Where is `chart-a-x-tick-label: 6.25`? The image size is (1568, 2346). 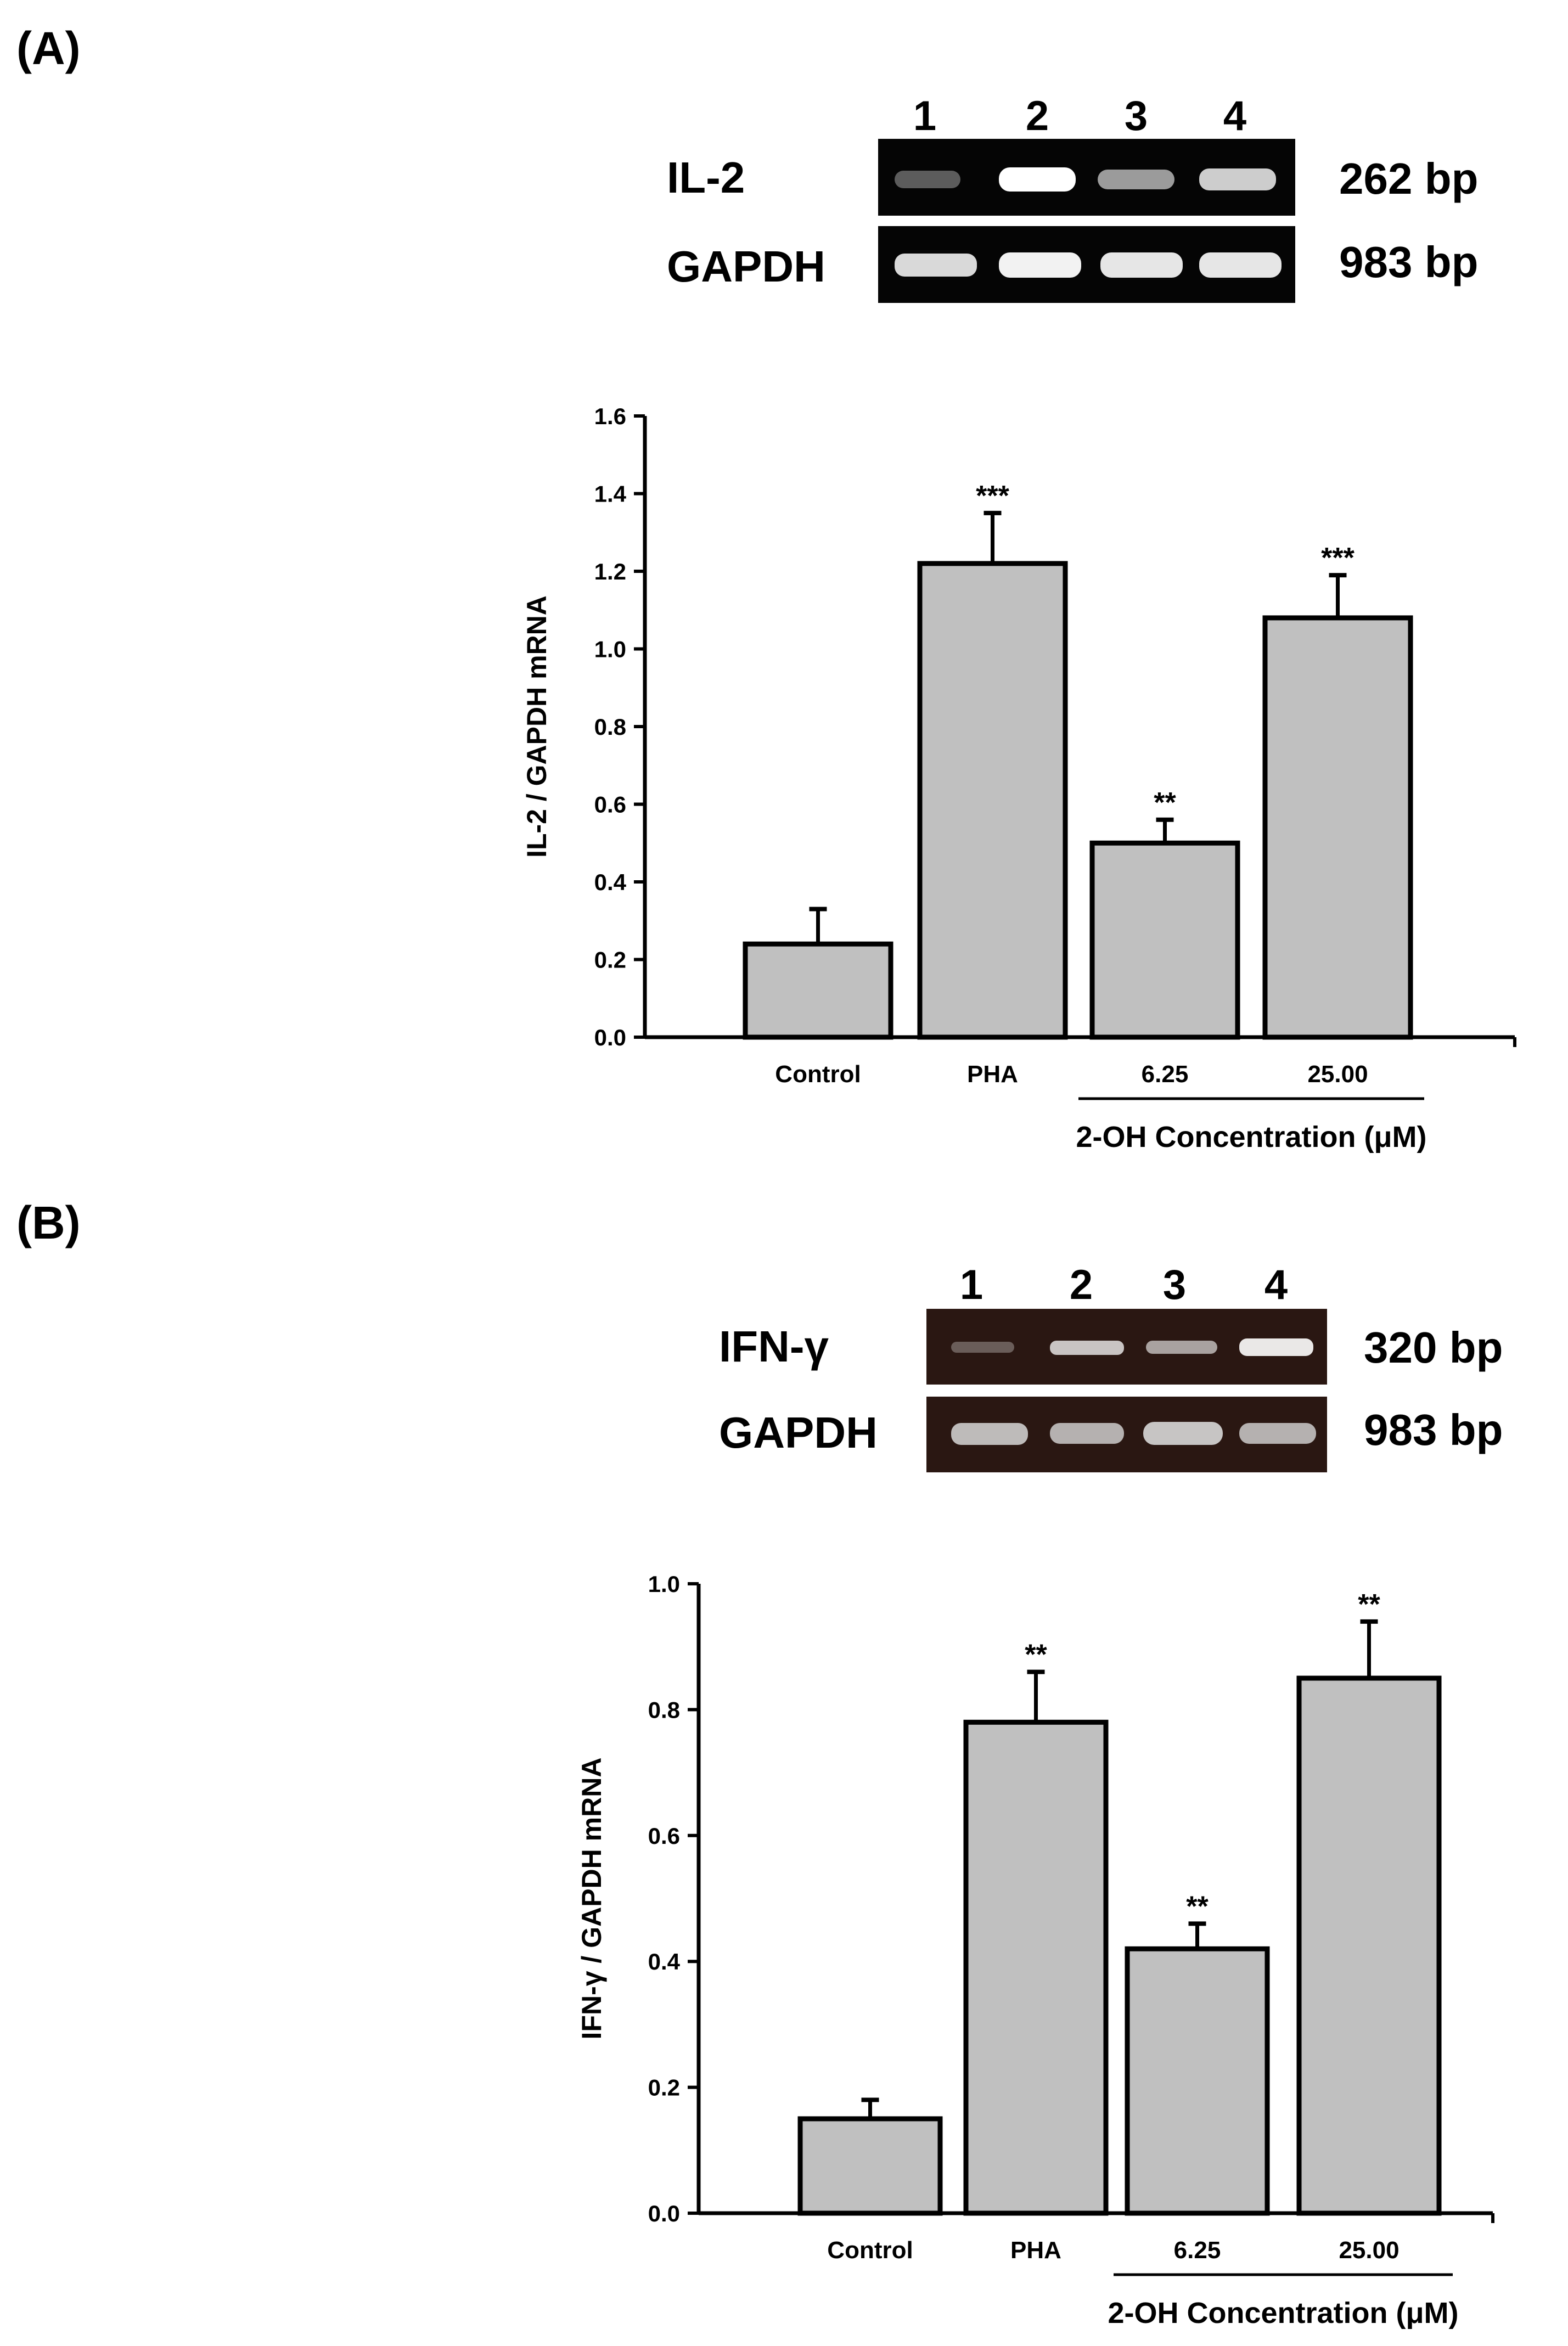
chart-a-x-tick-label: 6.25 is located at coordinates (1165, 1074).